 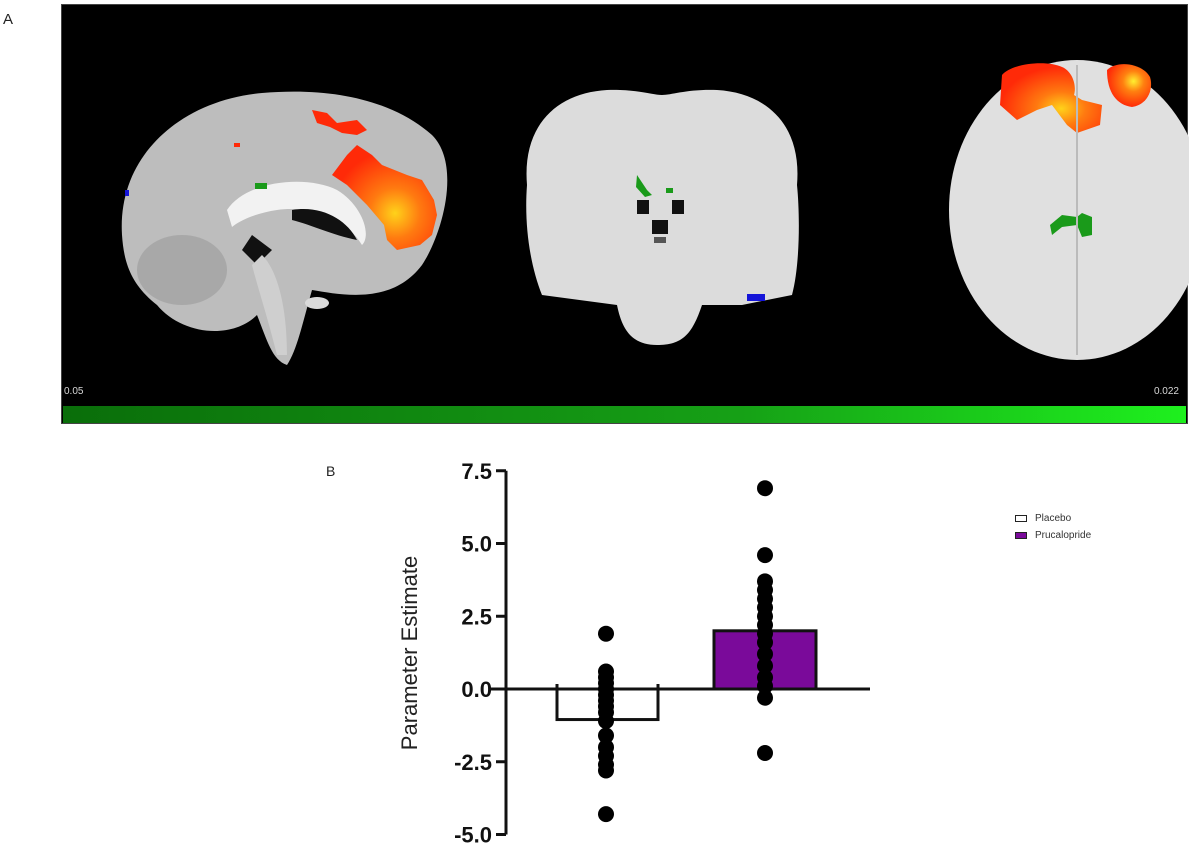 What do you see at coordinates (624, 414) in the screenshot?
I see `colorbar` at bounding box center [624, 414].